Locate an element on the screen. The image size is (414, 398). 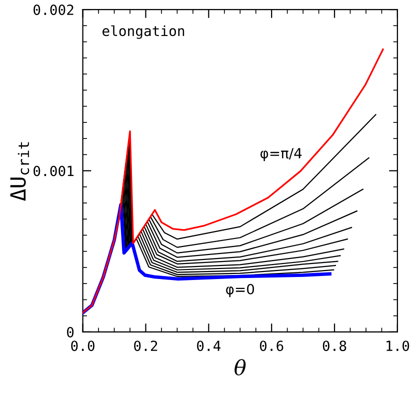
y-tick-label: 0.002 is located at coordinates (54, 10).